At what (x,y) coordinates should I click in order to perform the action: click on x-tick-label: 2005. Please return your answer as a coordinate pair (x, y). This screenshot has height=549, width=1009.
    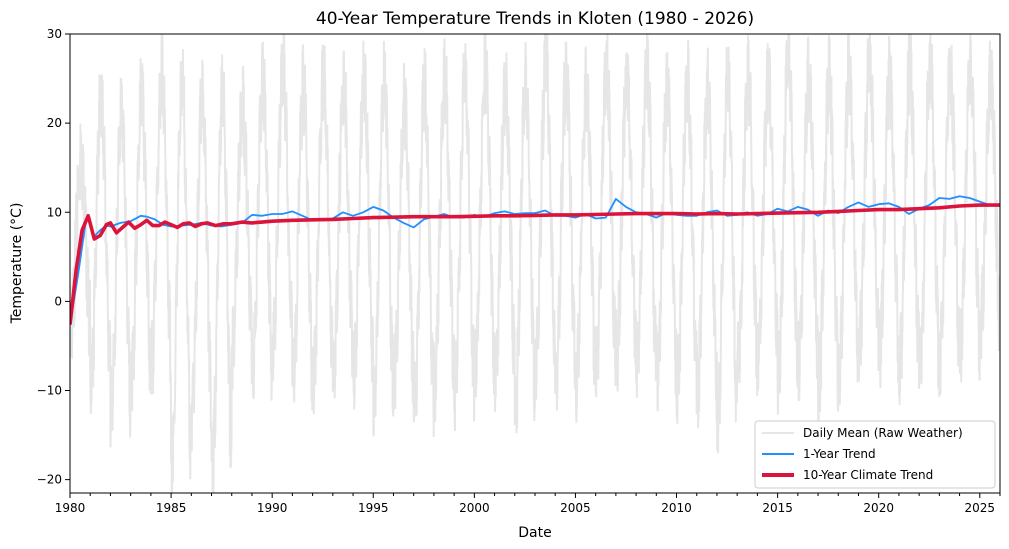
    Looking at the image, I should click on (575, 508).